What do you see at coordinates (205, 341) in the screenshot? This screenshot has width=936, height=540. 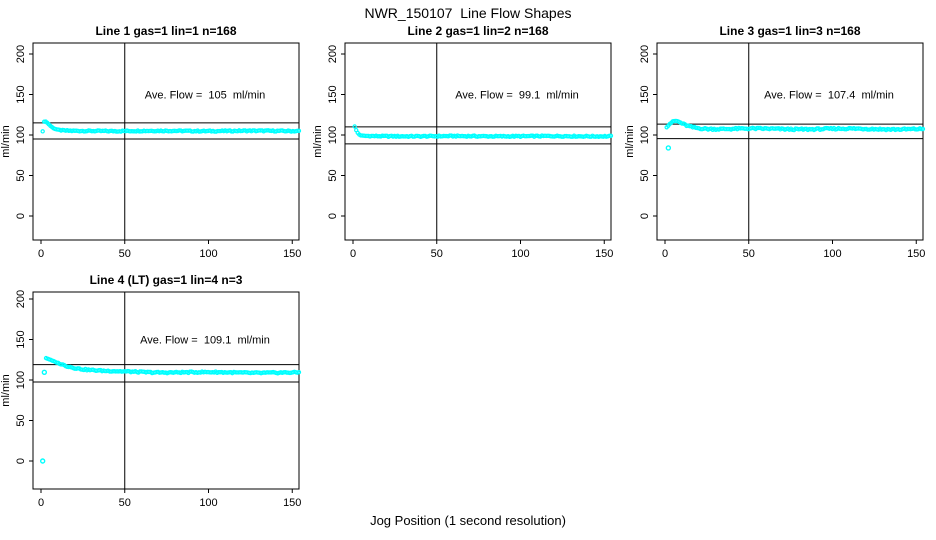 I see `ave-flow-annotation: Ave. Flow = 109.1 ml/min` at bounding box center [205, 341].